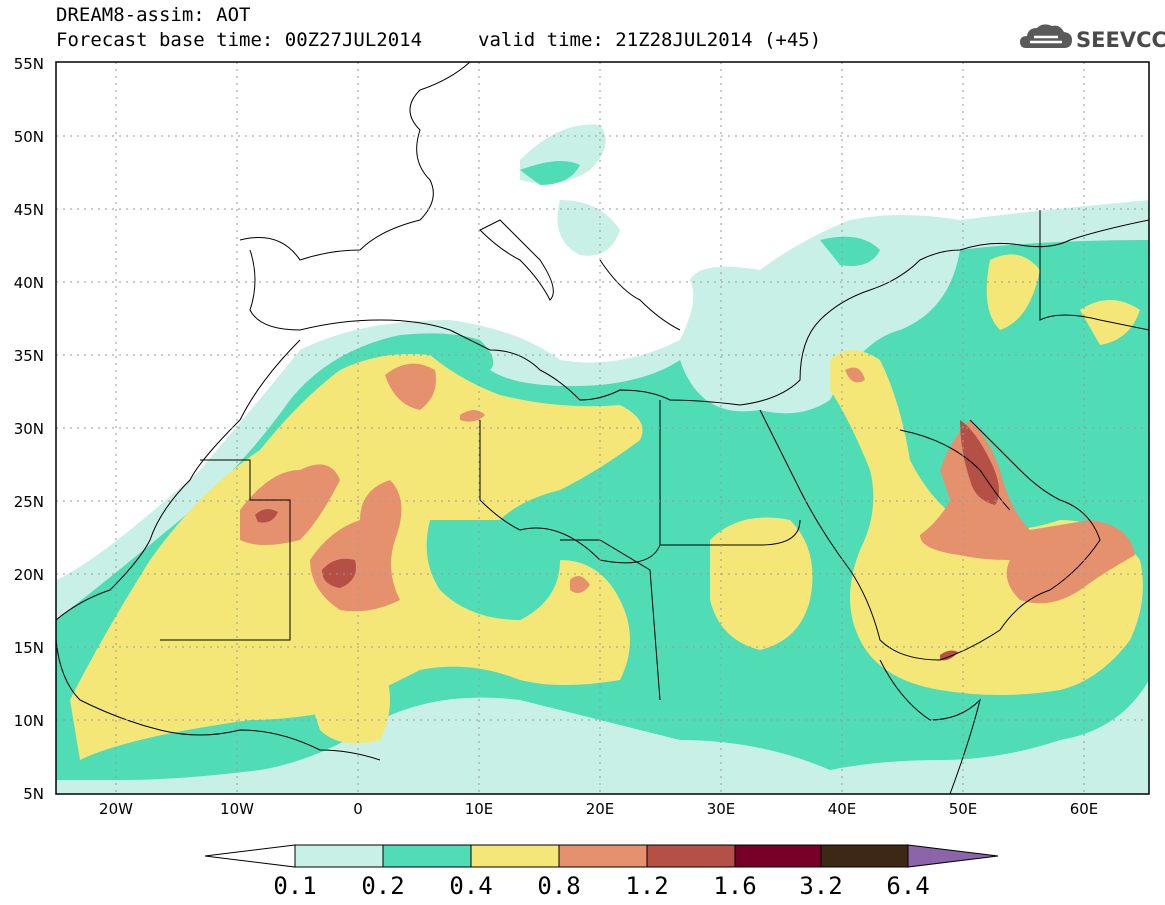  What do you see at coordinates (153, 15) in the screenshot?
I see `map-title: DREAM8-assim: AOT` at bounding box center [153, 15].